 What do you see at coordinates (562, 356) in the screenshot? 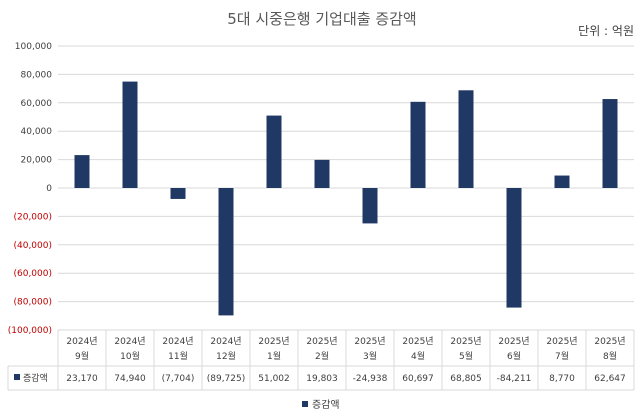
I see `x-tick-label-month: 7월` at bounding box center [562, 356].